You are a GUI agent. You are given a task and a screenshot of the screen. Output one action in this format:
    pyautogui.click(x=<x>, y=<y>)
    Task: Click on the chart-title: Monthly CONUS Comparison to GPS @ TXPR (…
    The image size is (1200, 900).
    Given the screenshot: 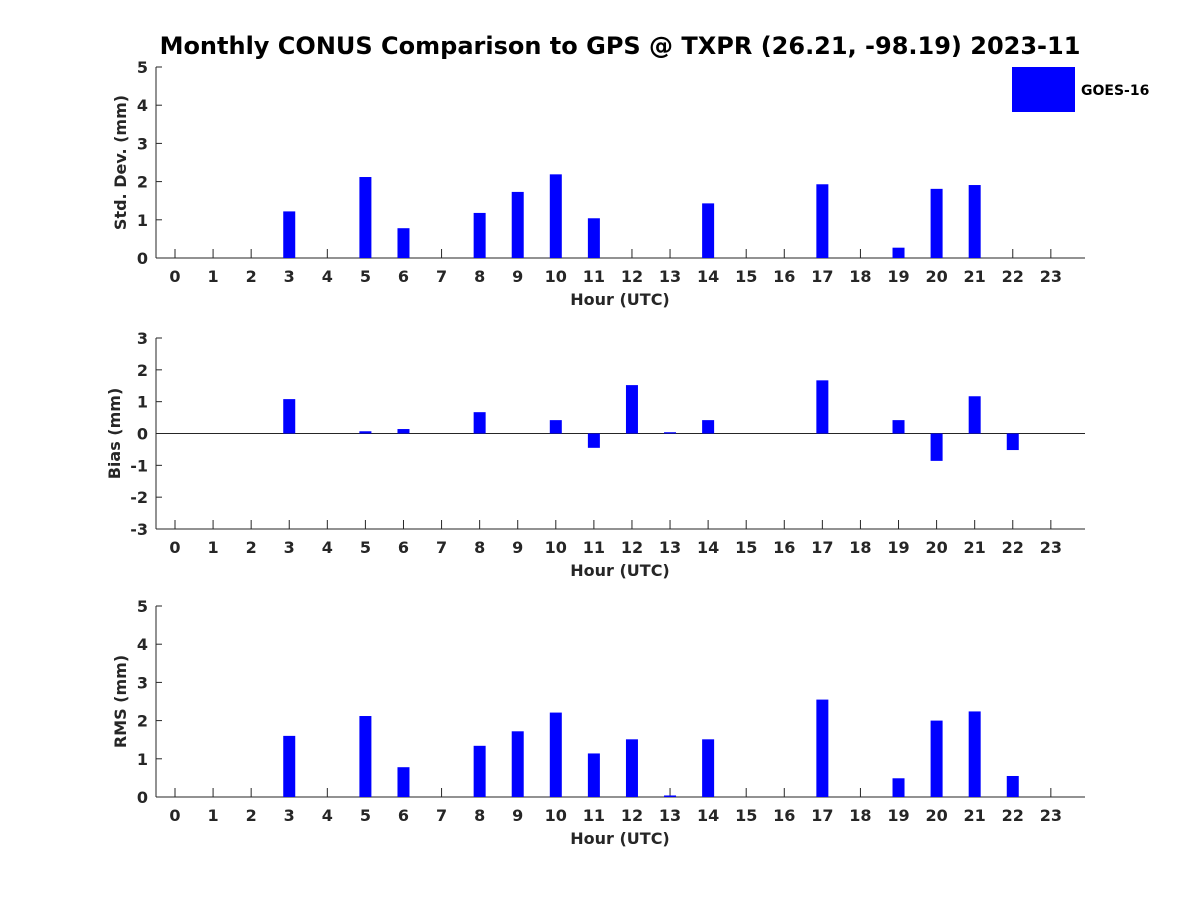 What is the action you would take?
    pyautogui.click(x=620, y=46)
    